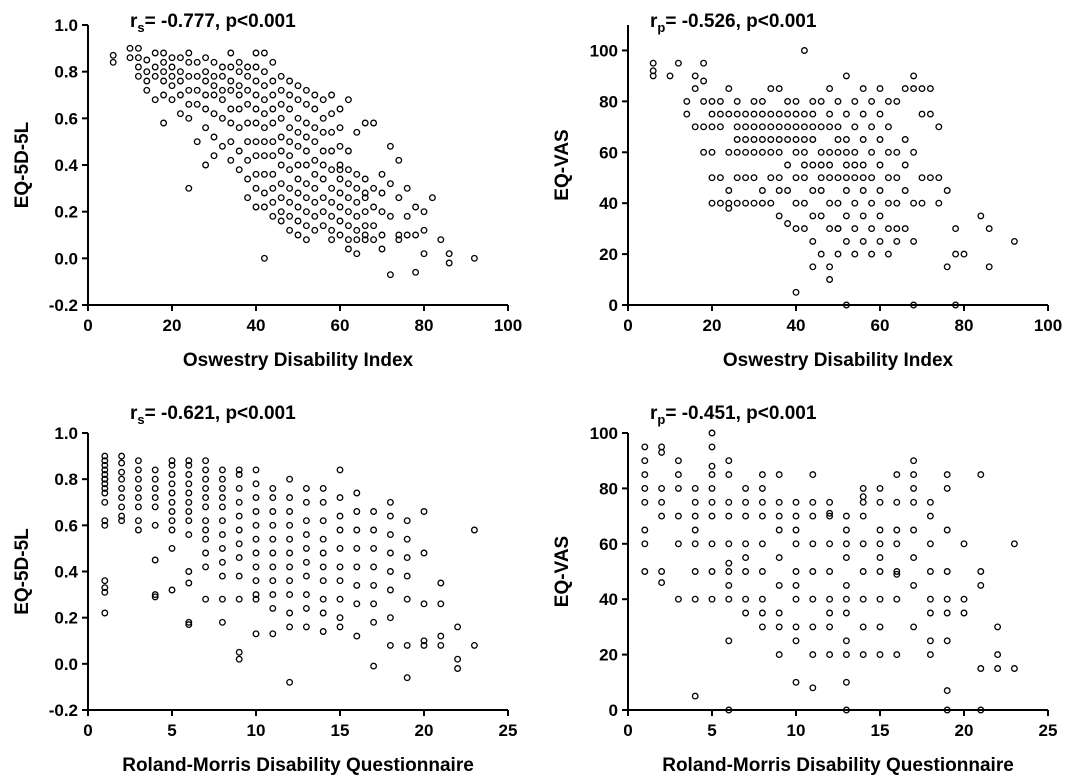  Describe the element at coordinates (508, 730) in the screenshot. I see `x-tick-label: 25` at that location.